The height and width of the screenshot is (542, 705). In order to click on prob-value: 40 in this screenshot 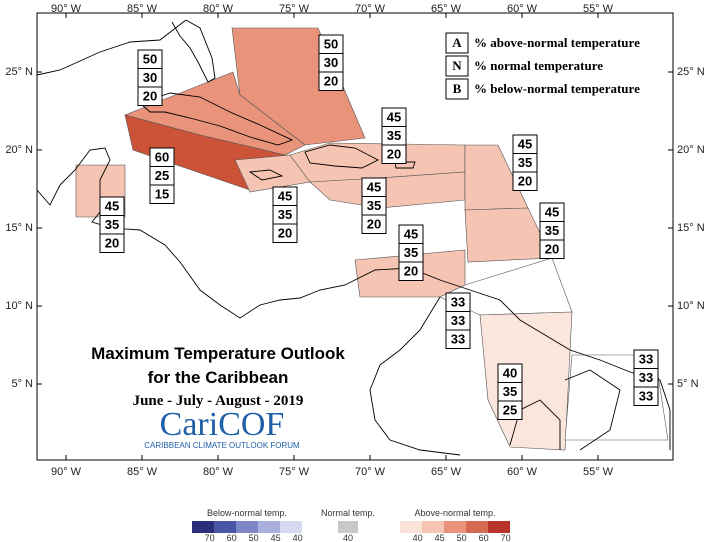, I will do `click(510, 372)`.